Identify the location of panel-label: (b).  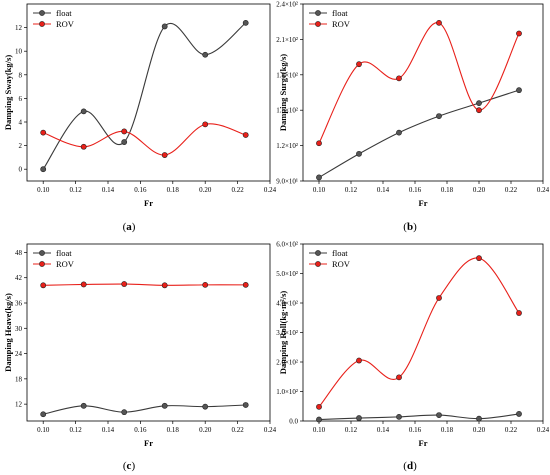
(410, 227).